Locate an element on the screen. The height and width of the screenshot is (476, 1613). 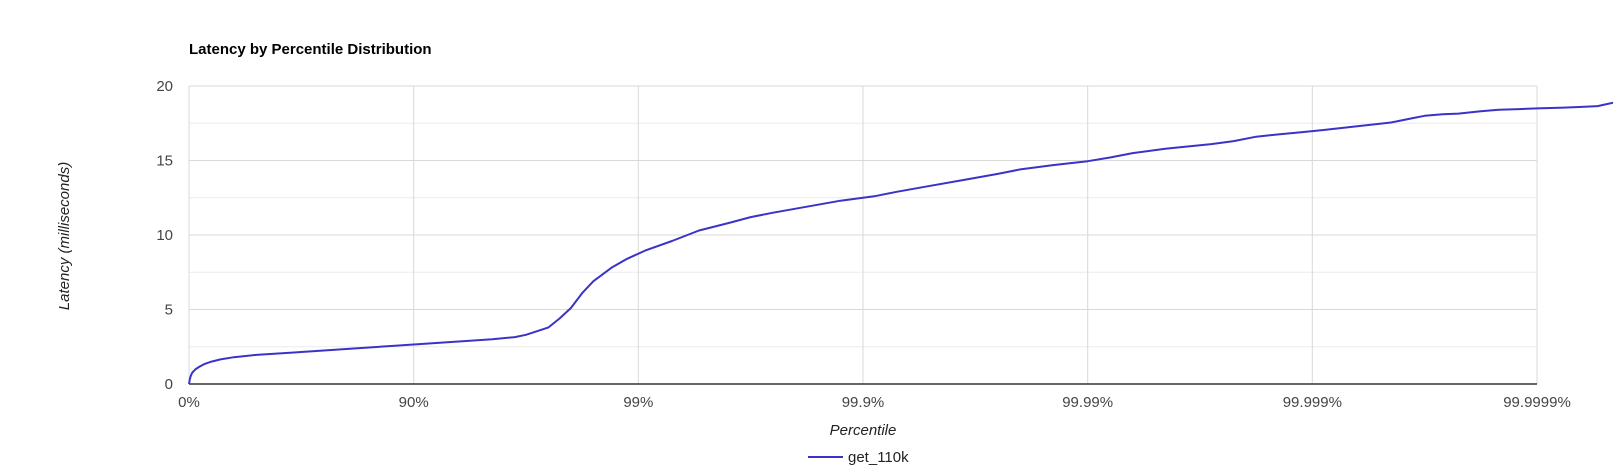
legend: get_110k is located at coordinates (858, 457).